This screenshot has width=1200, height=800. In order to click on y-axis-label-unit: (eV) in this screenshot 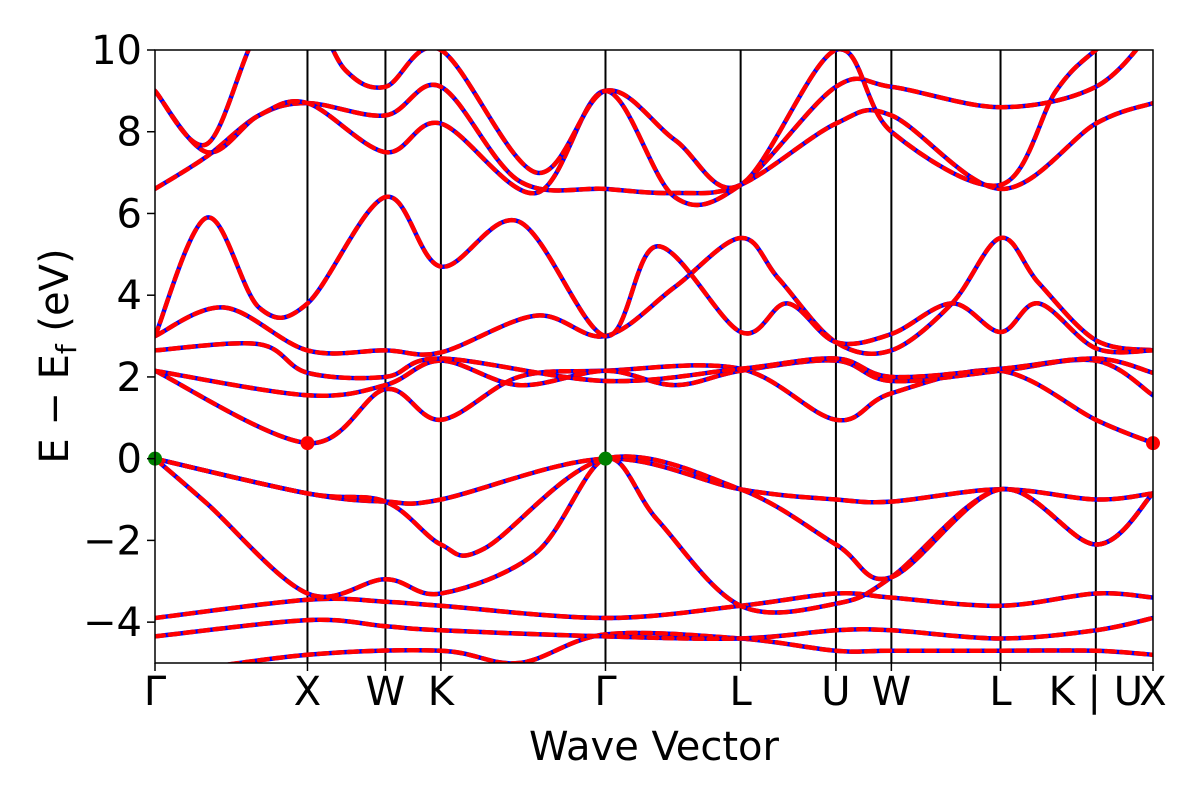, I will do `click(55, 296)`.